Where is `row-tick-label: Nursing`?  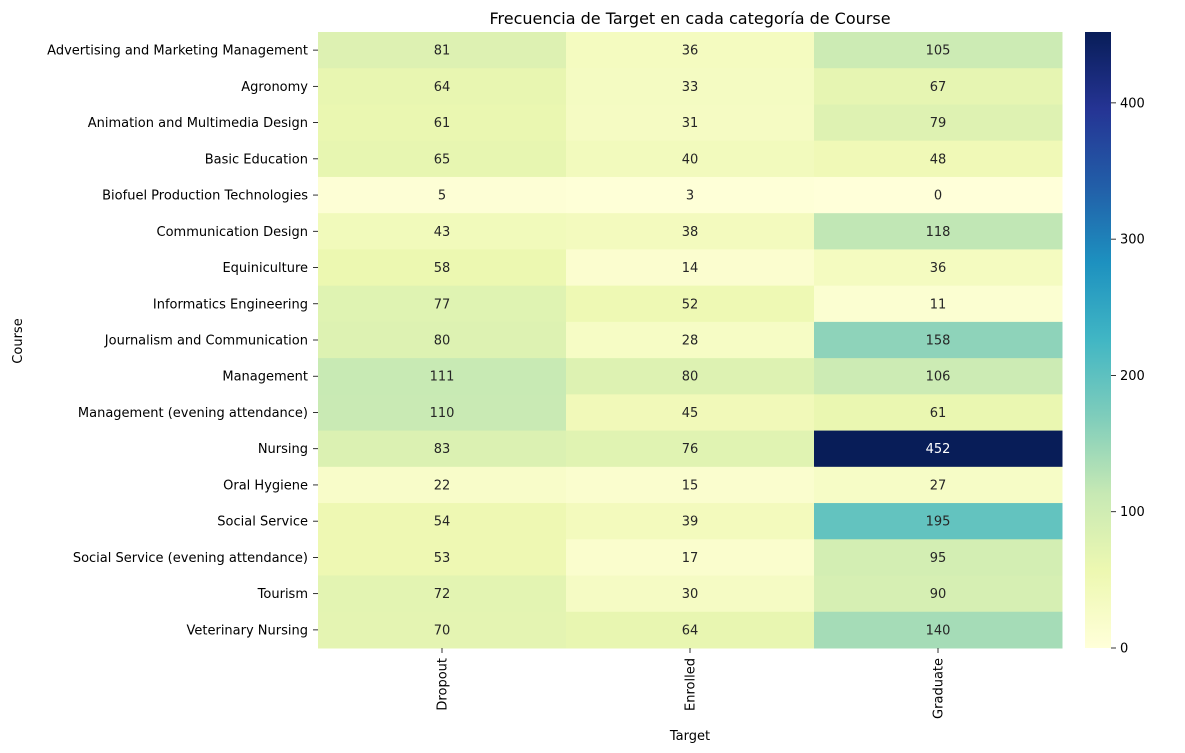
row-tick-label: Nursing is located at coordinates (283, 449).